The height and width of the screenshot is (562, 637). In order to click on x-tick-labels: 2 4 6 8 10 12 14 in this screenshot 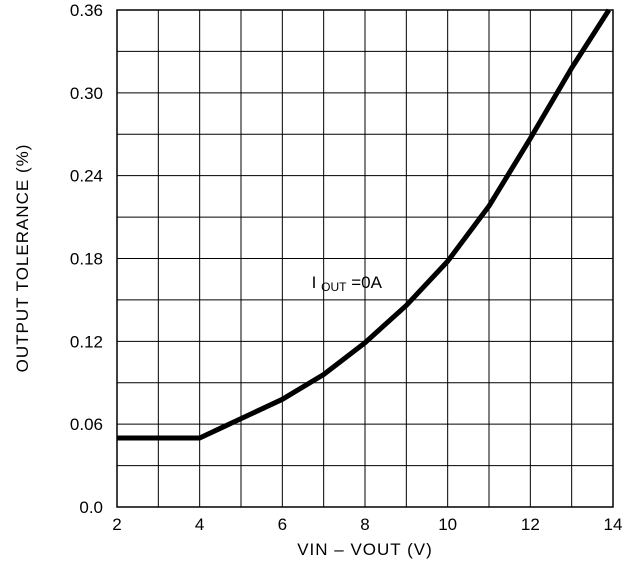, I will do `click(367, 524)`.